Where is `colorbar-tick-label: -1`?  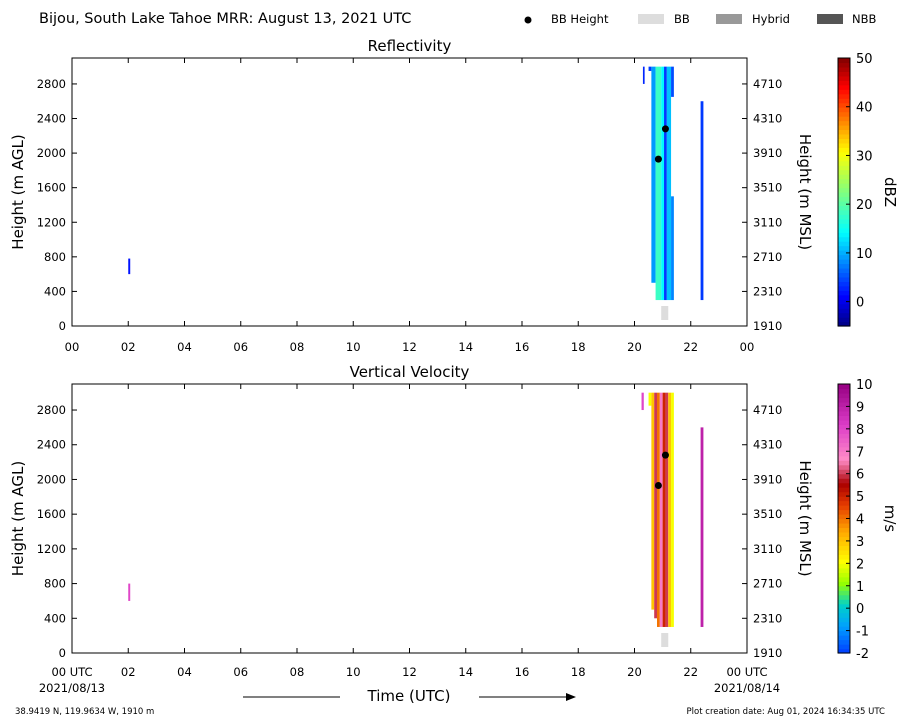
colorbar-tick-label: -1 is located at coordinates (862, 632).